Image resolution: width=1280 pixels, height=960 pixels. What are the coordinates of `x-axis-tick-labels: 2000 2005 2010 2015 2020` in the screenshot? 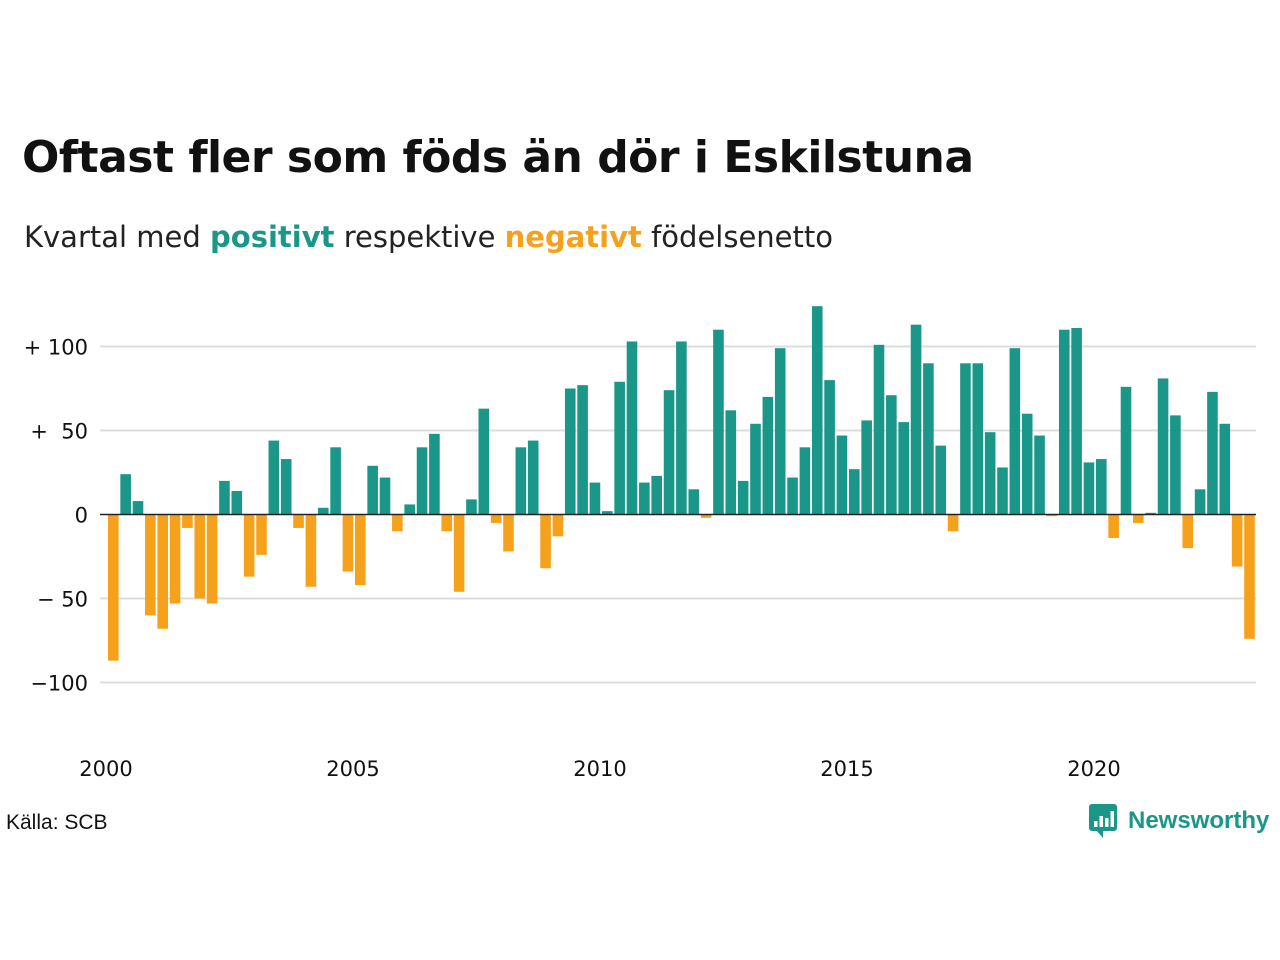 It's located at (599, 769).